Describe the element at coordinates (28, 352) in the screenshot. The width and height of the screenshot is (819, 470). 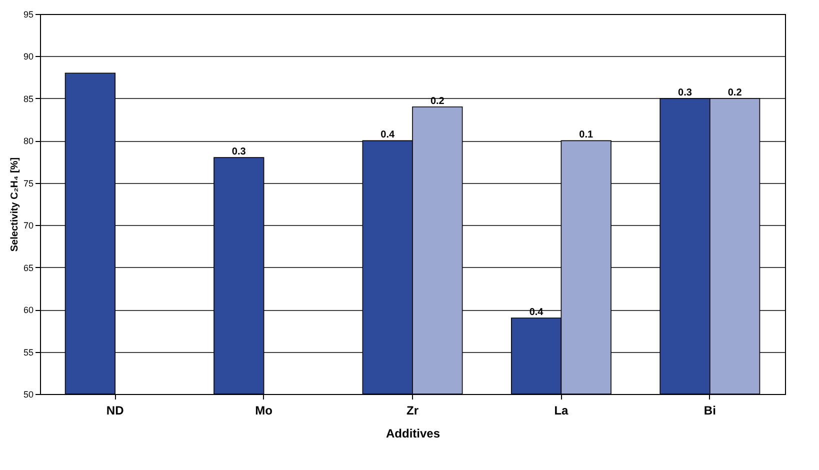
I see `y-tick-label: 55` at that location.